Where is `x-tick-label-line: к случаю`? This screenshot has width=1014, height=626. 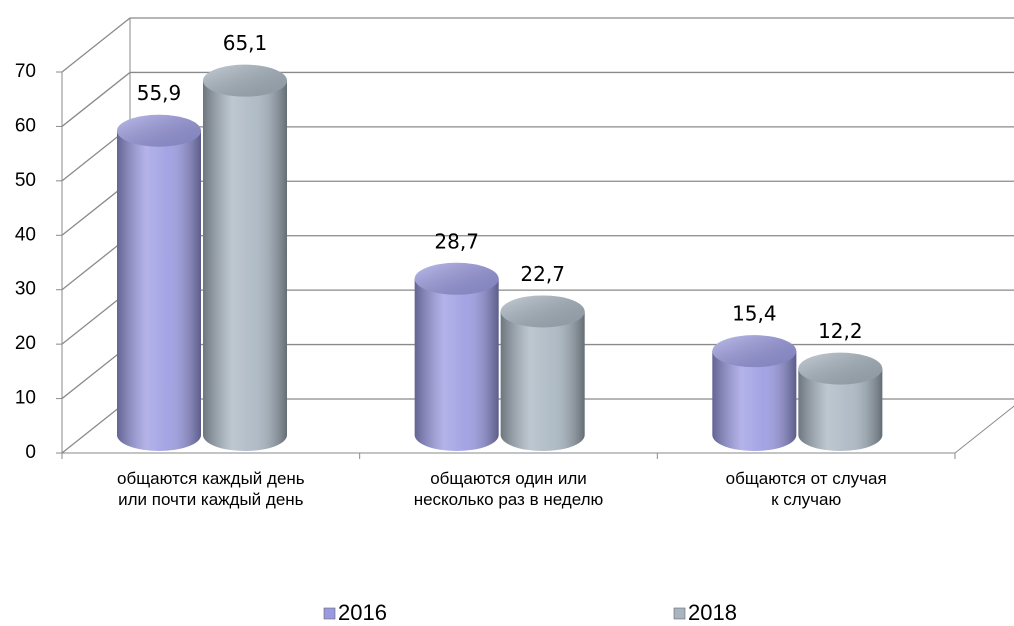 x-tick-label-line: к случаю is located at coordinates (806, 499).